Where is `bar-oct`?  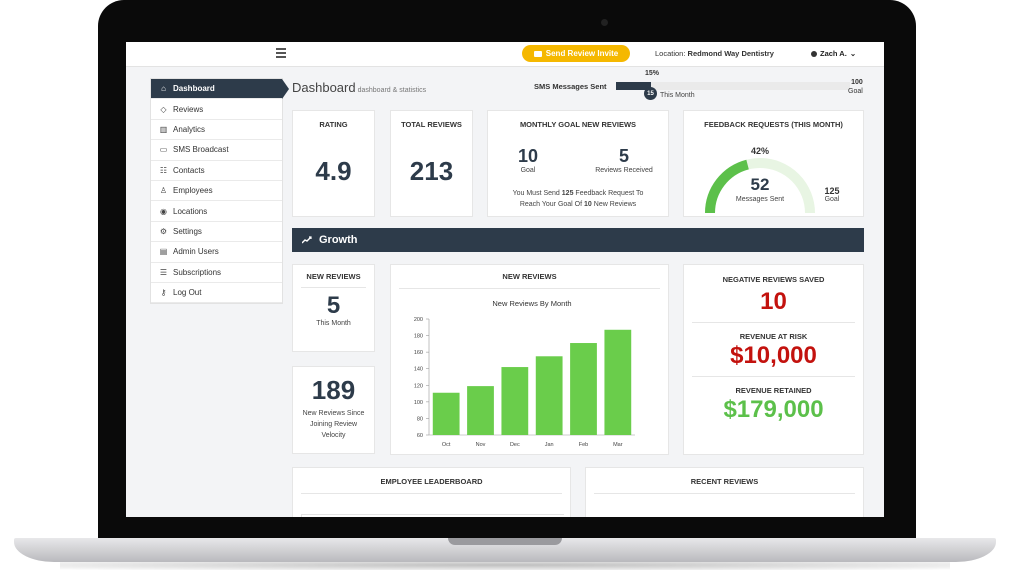 bar-oct is located at coordinates (446, 413).